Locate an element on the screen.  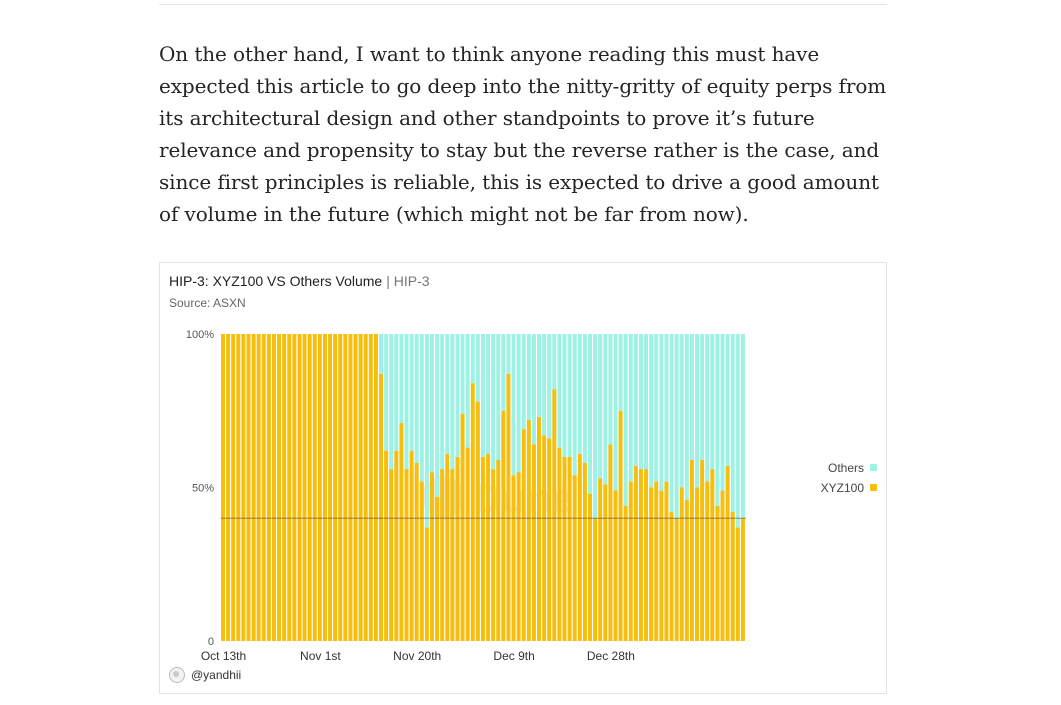
x-tick-label: Dec 9th is located at coordinates (513, 656).